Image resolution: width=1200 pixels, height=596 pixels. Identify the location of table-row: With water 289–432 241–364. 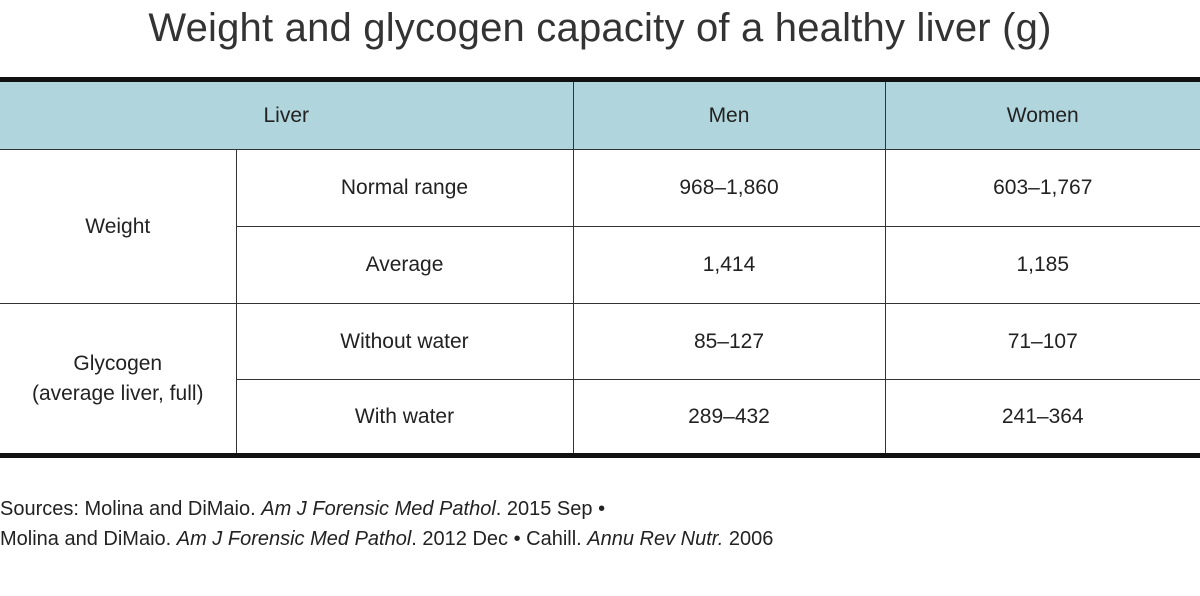
(600, 416).